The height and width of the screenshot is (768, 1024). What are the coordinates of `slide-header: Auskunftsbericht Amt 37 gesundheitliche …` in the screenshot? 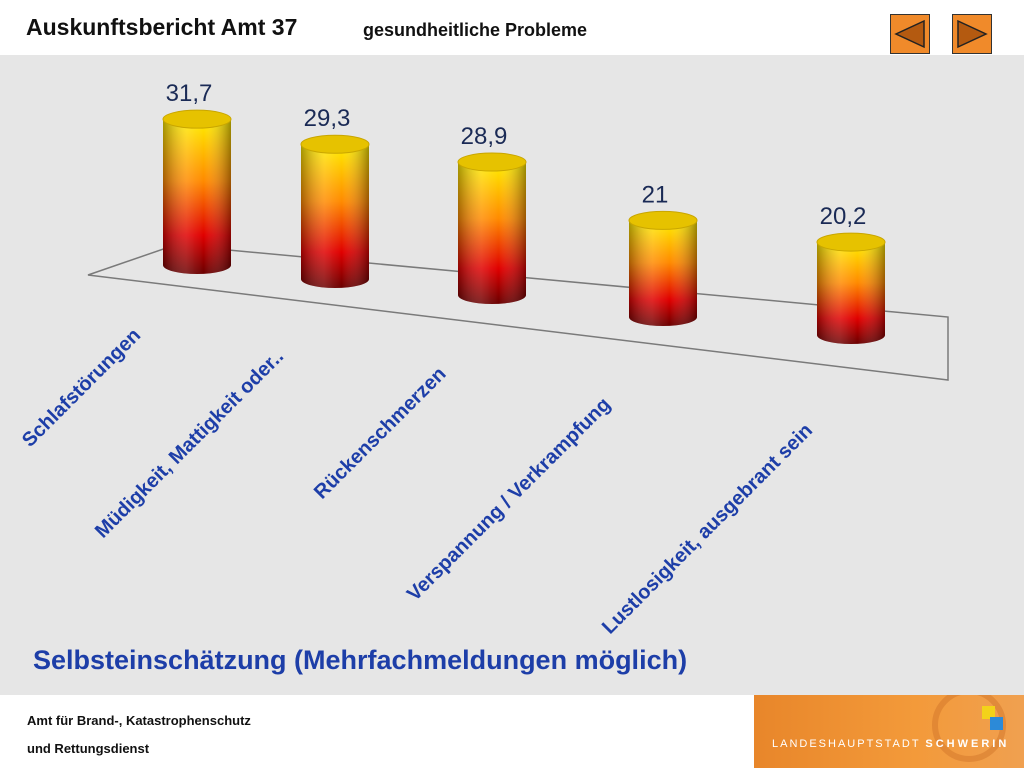 It's located at (512, 27).